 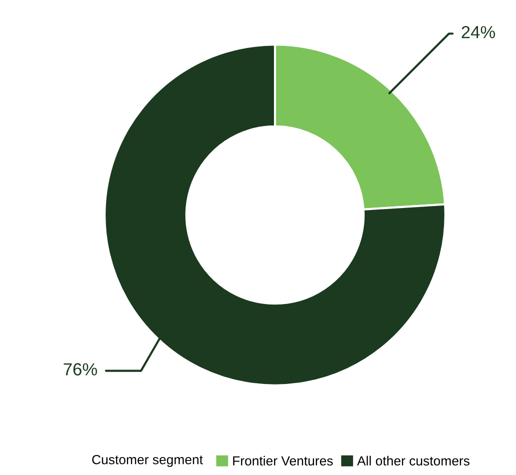 What do you see at coordinates (283, 461) in the screenshot?
I see `legend-label: Frontier Ventures` at bounding box center [283, 461].